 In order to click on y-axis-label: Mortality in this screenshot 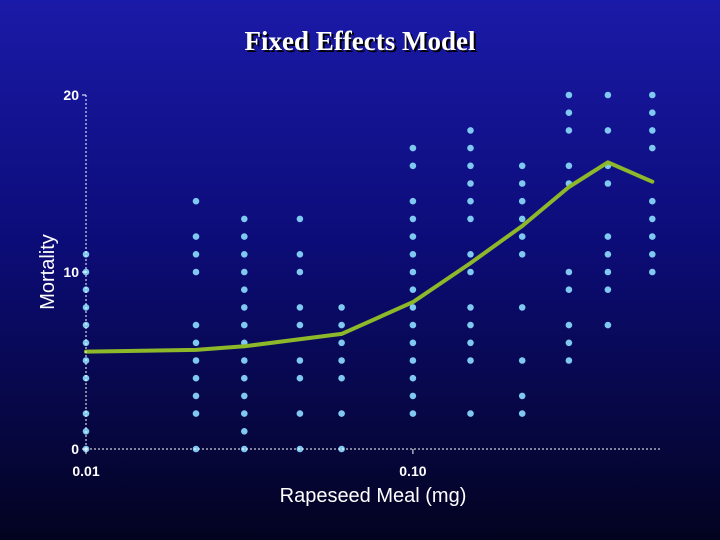, I will do `click(48, 272)`.